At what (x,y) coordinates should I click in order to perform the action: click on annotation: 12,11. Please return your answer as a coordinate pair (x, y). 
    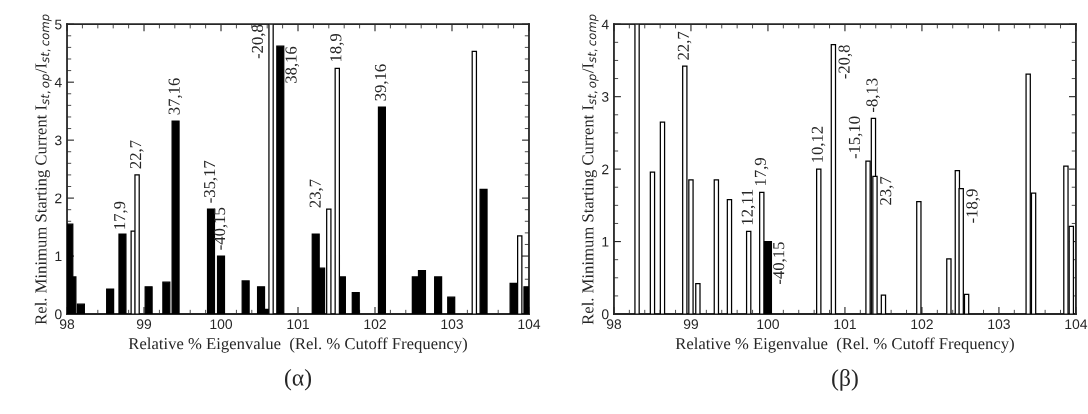
    Looking at the image, I should click on (748, 207).